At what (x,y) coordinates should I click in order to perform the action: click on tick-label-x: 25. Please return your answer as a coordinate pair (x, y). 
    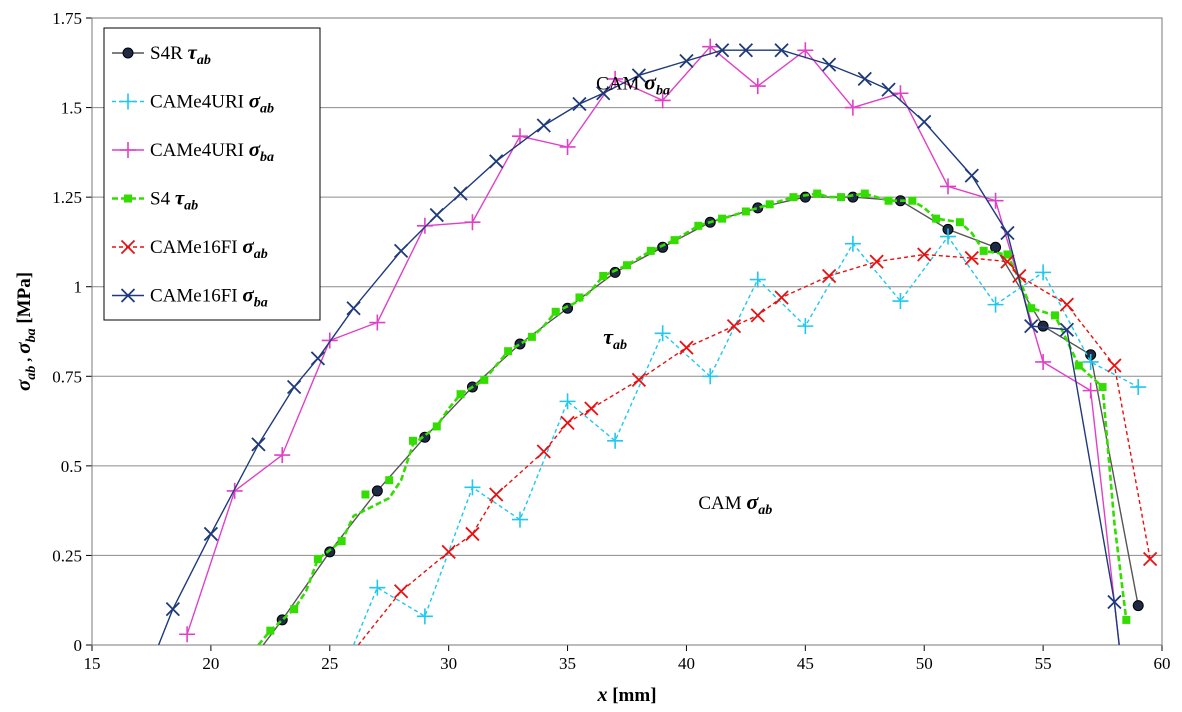
    Looking at the image, I should click on (329, 663).